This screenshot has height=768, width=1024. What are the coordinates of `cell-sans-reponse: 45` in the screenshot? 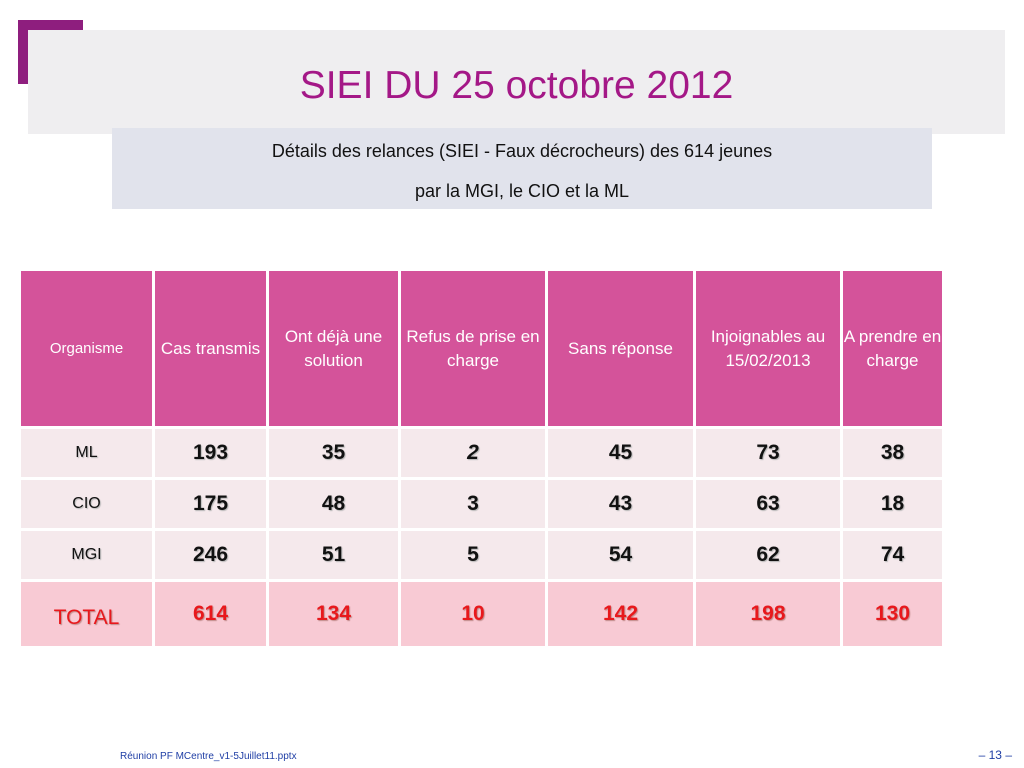 It's located at (620, 453).